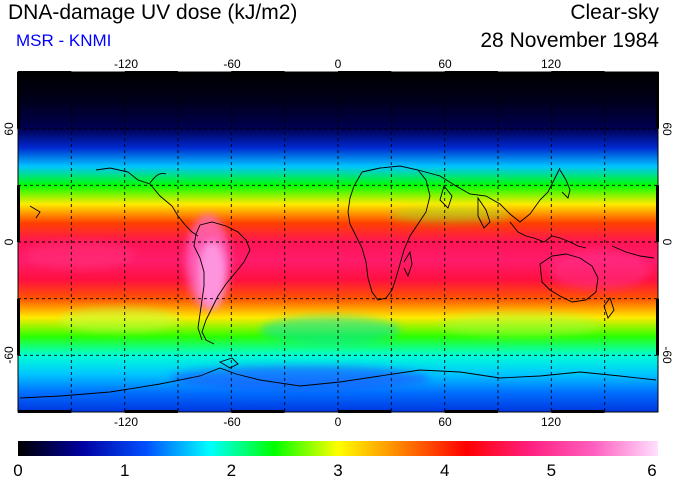 Image resolution: width=678 pixels, height=480 pixels. What do you see at coordinates (551, 422) in the screenshot?
I see `lon-tick-bottom: 120` at bounding box center [551, 422].